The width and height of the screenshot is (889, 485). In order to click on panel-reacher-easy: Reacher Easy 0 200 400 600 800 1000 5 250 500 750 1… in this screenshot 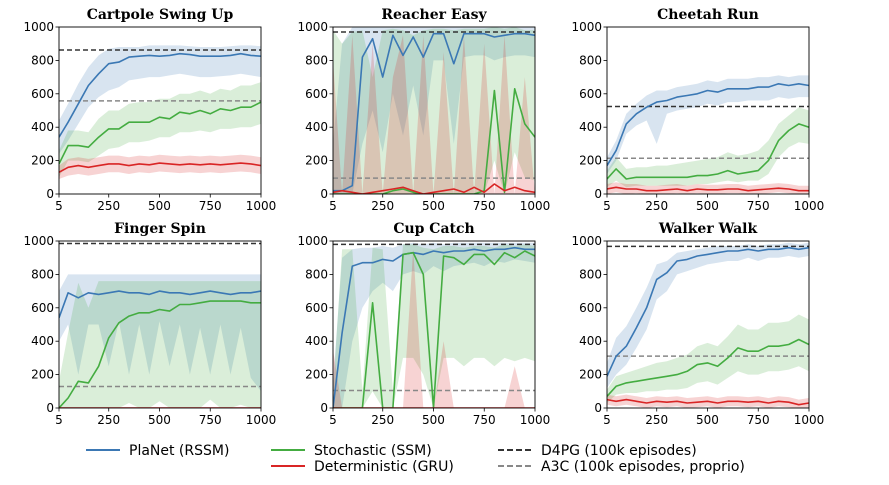, I will do `click(423, 110)`.